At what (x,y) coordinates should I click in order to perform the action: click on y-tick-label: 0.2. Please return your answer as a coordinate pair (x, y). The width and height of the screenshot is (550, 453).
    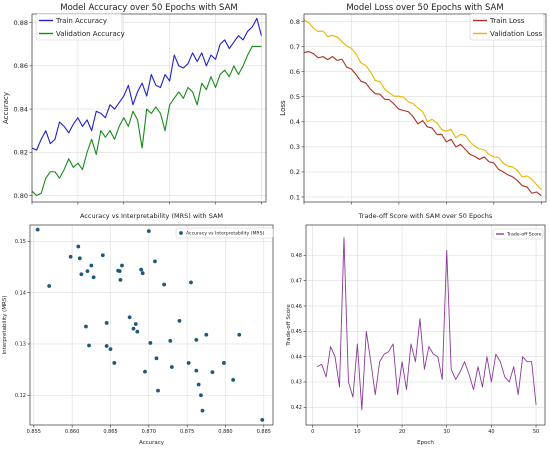
    Looking at the image, I should click on (295, 172).